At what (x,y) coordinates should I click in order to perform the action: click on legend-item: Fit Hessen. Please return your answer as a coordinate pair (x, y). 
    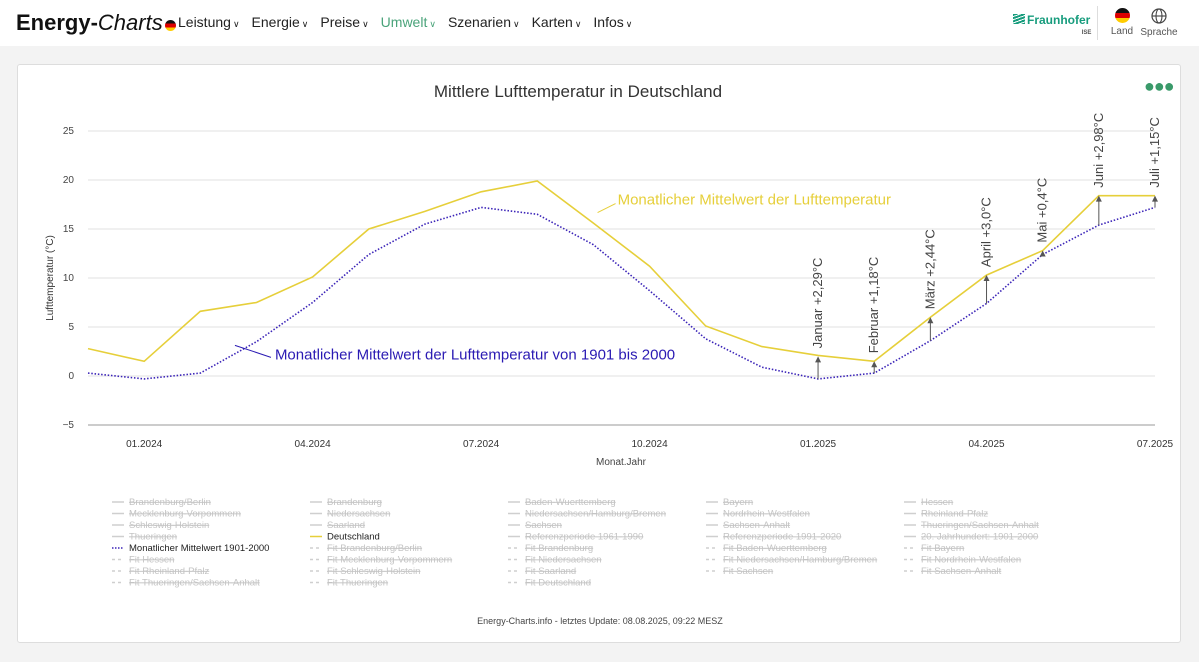
    Looking at the image, I should click on (151, 560).